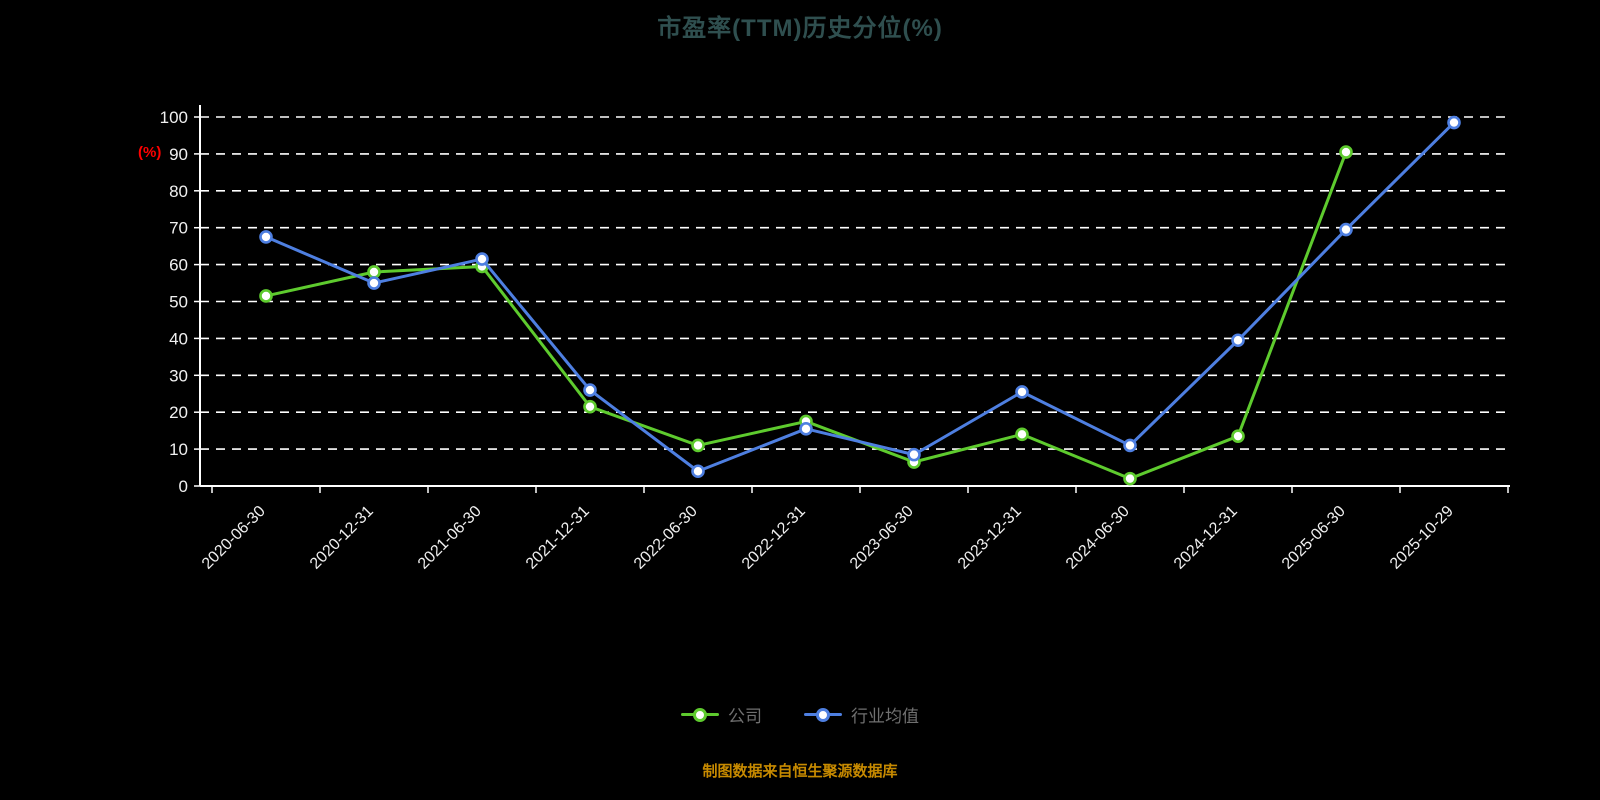 This screenshot has width=1600, height=800. Describe the element at coordinates (178, 375) in the screenshot. I see `y-tick-label: 30` at that location.